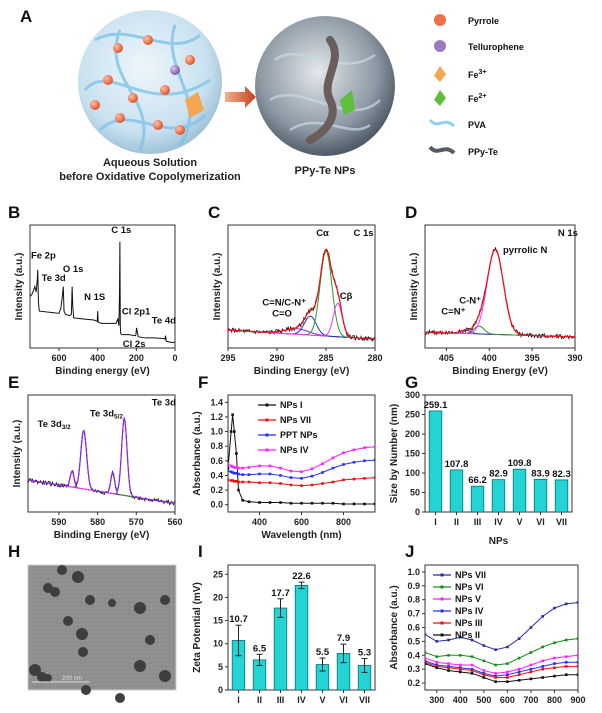 This screenshot has width=602, height=713. What do you see at coordinates (499, 541) in the screenshot?
I see `x-axis-label-g: NPs` at bounding box center [499, 541].